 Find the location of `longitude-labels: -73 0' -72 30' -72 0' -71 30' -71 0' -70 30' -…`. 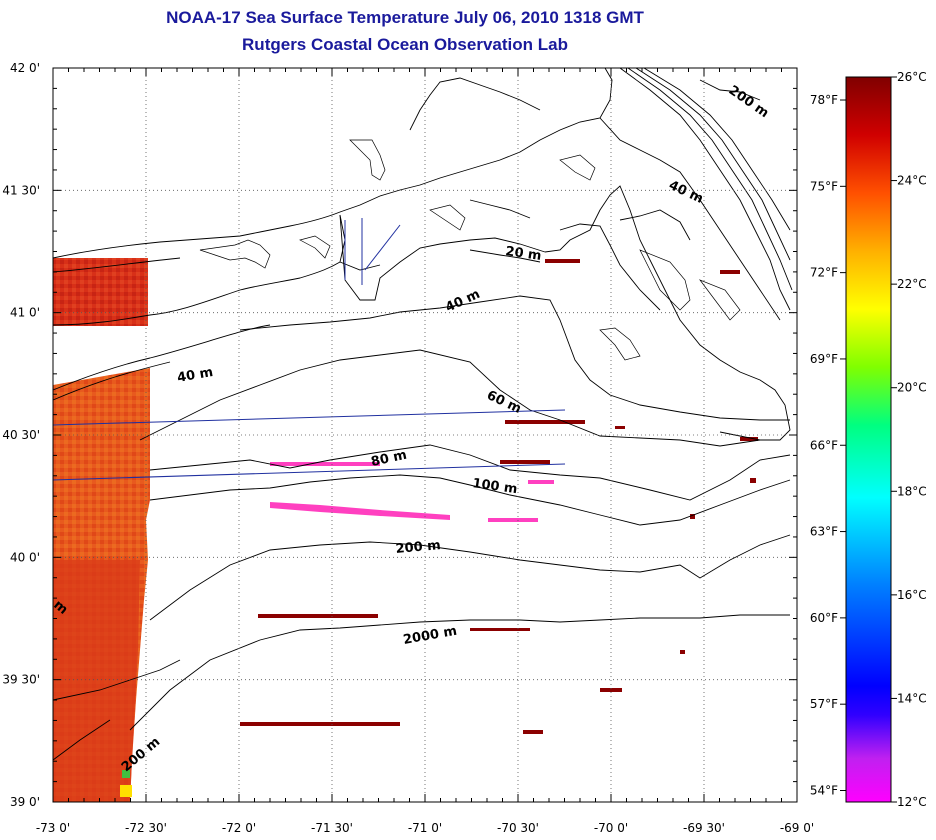

longitude-labels: -73 0' -72 30' -72 0' -71 30' -71 0' -70 30' -… is located at coordinates (425, 828).